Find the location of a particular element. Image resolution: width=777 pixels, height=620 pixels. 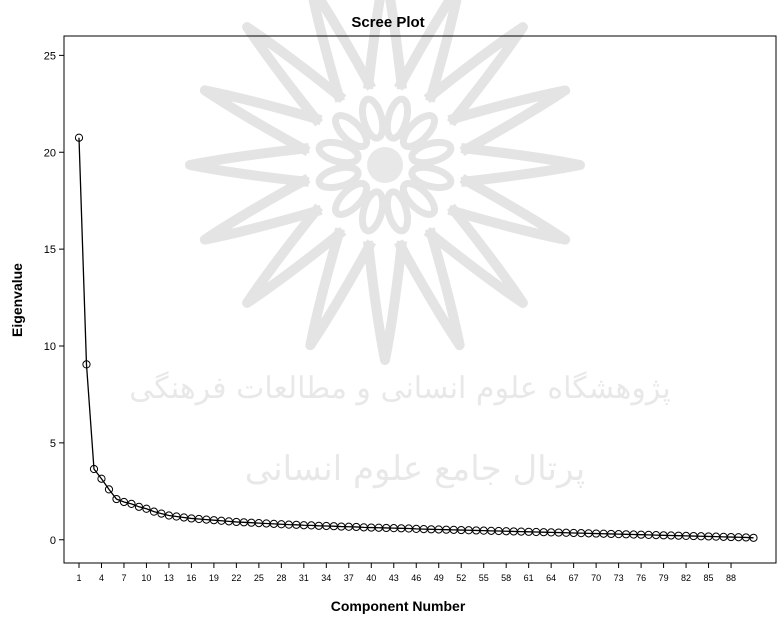

x-tick-label: 10 is located at coordinates (146, 578).